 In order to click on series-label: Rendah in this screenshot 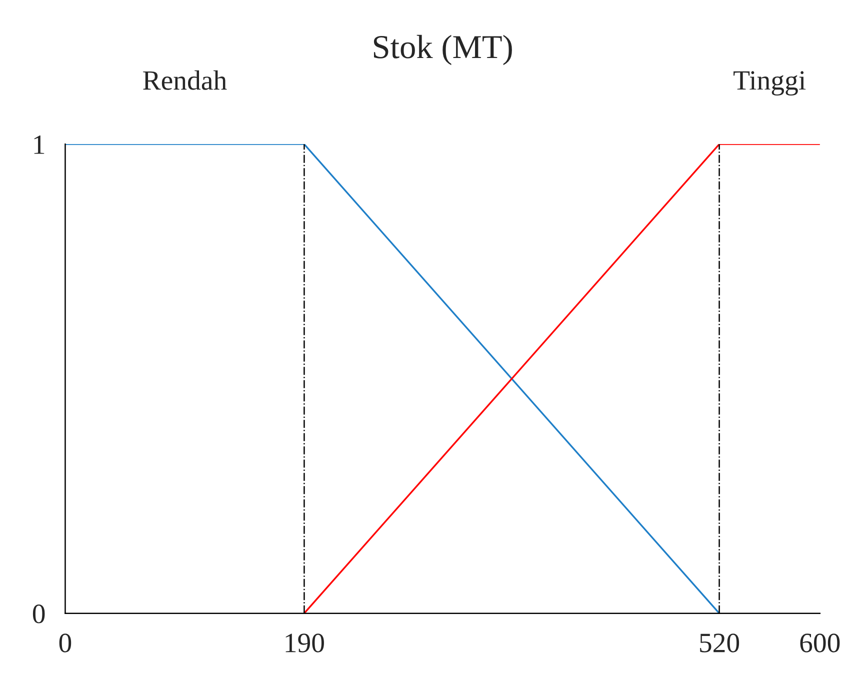, I will do `click(185, 80)`.